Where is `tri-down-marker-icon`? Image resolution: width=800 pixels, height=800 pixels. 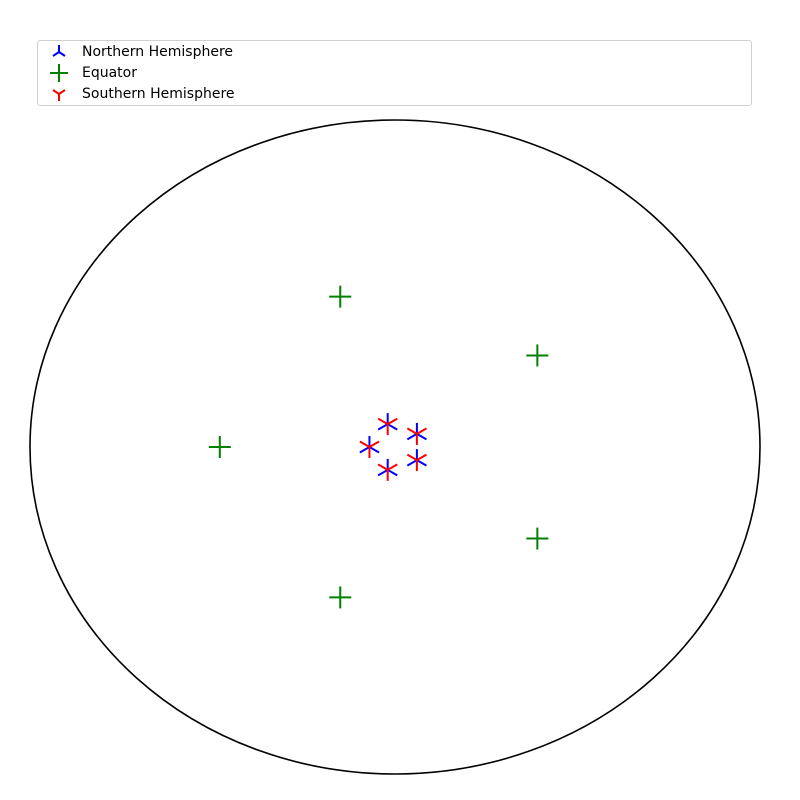 tri-down-marker-icon is located at coordinates (59, 51).